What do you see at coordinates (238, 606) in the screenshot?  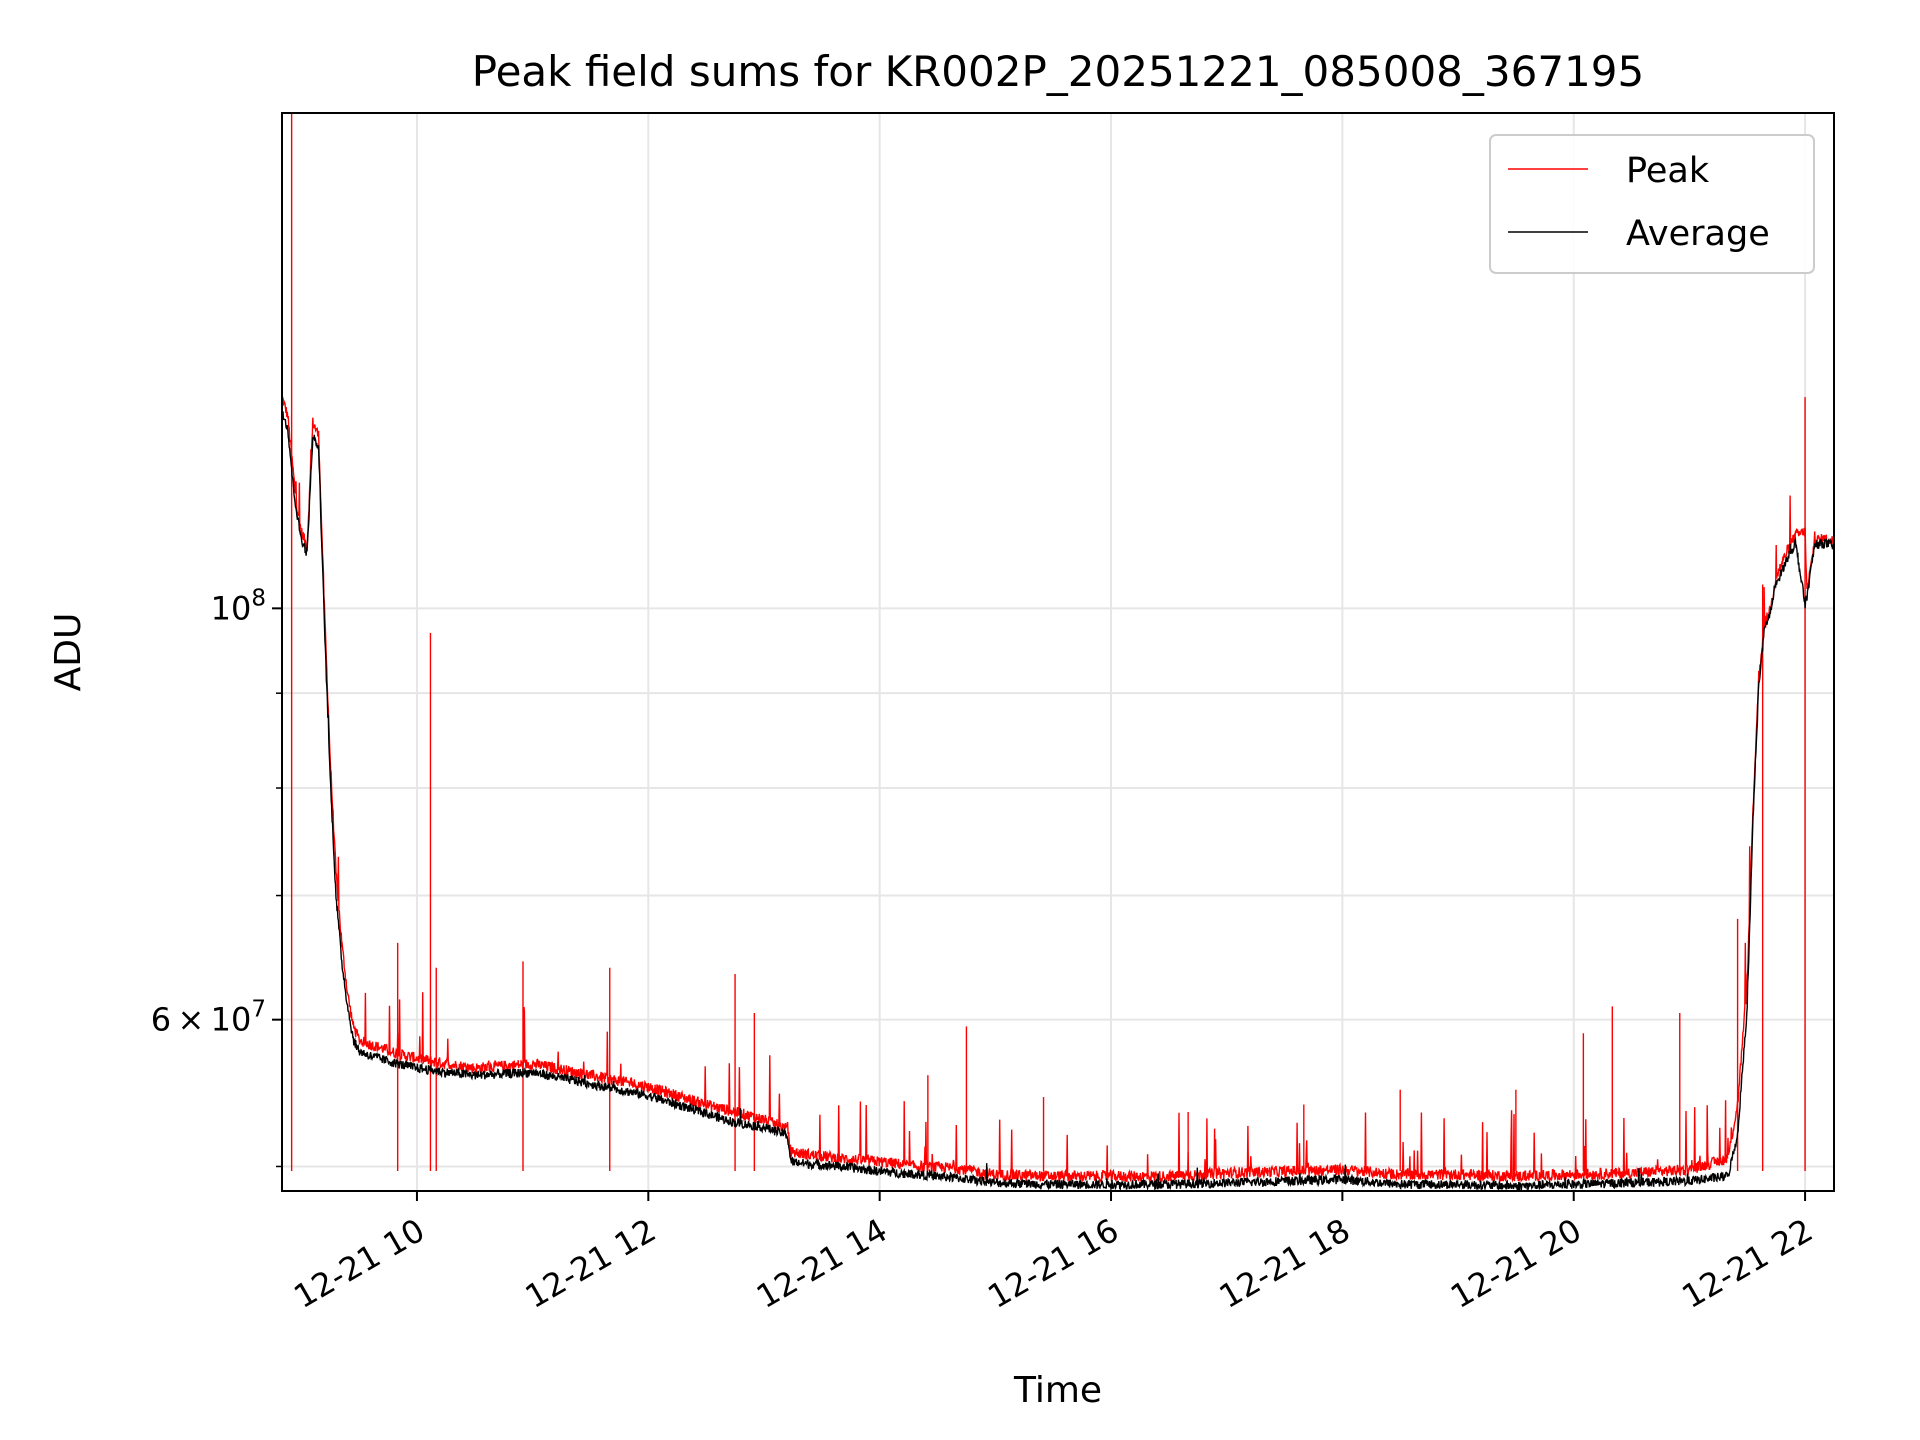 I see `y-tick-label: 108` at bounding box center [238, 606].